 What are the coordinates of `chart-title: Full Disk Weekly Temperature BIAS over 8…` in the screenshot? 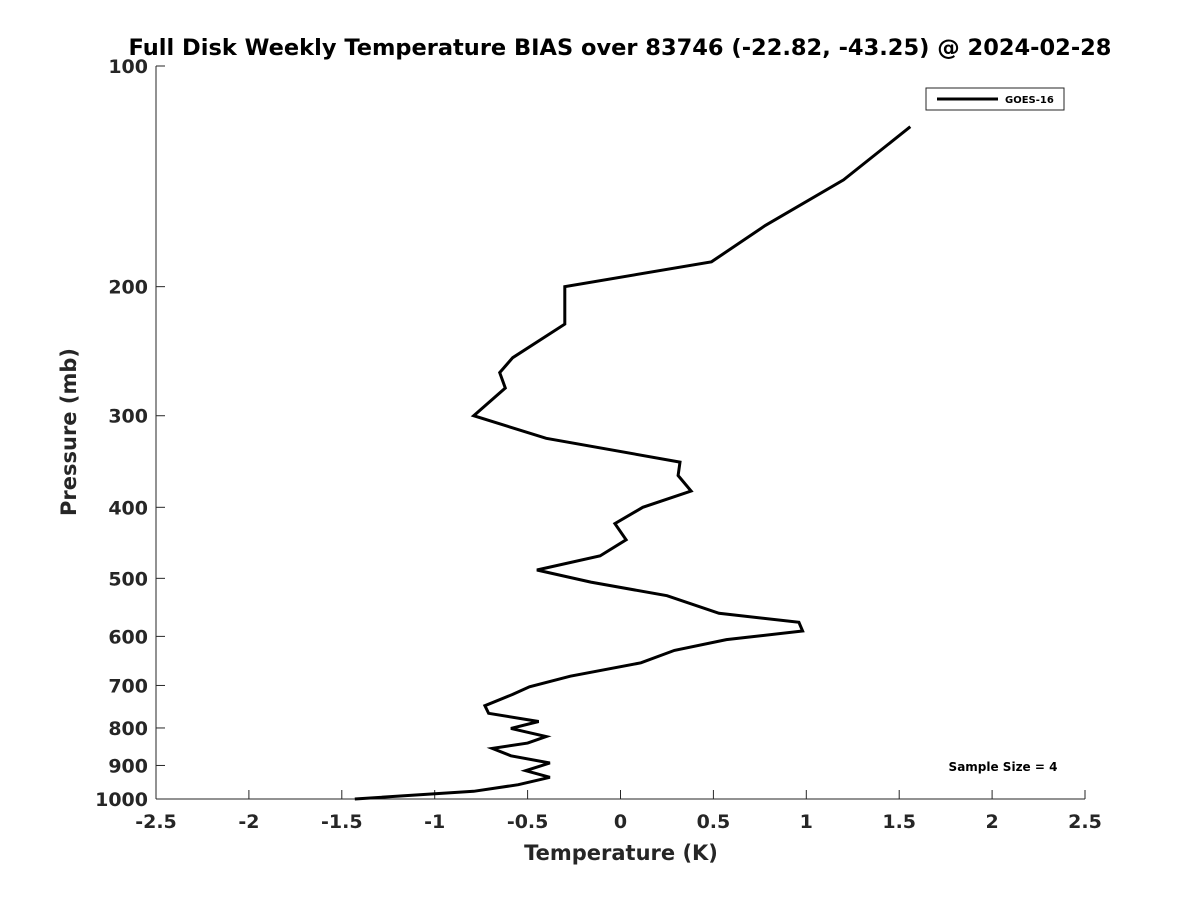 It's located at (620, 48).